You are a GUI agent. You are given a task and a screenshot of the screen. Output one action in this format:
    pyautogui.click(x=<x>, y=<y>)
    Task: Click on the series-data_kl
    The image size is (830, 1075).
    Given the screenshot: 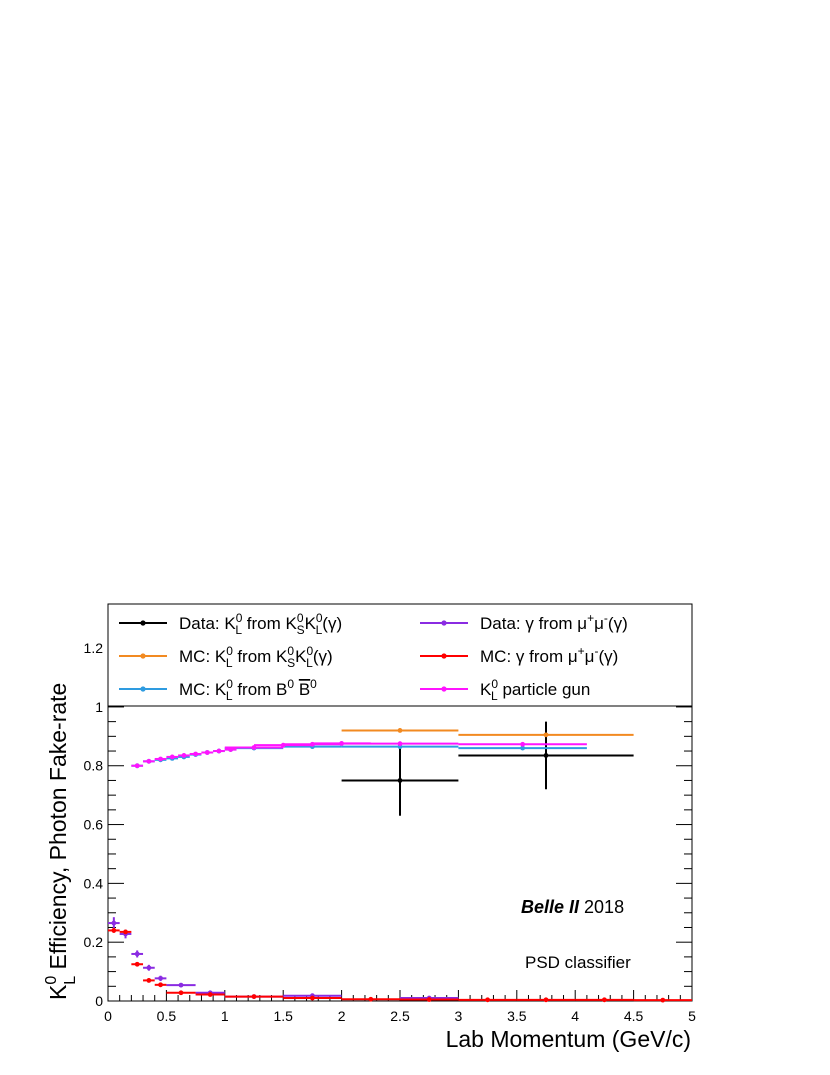 What is the action you would take?
    pyautogui.click(x=487, y=768)
    